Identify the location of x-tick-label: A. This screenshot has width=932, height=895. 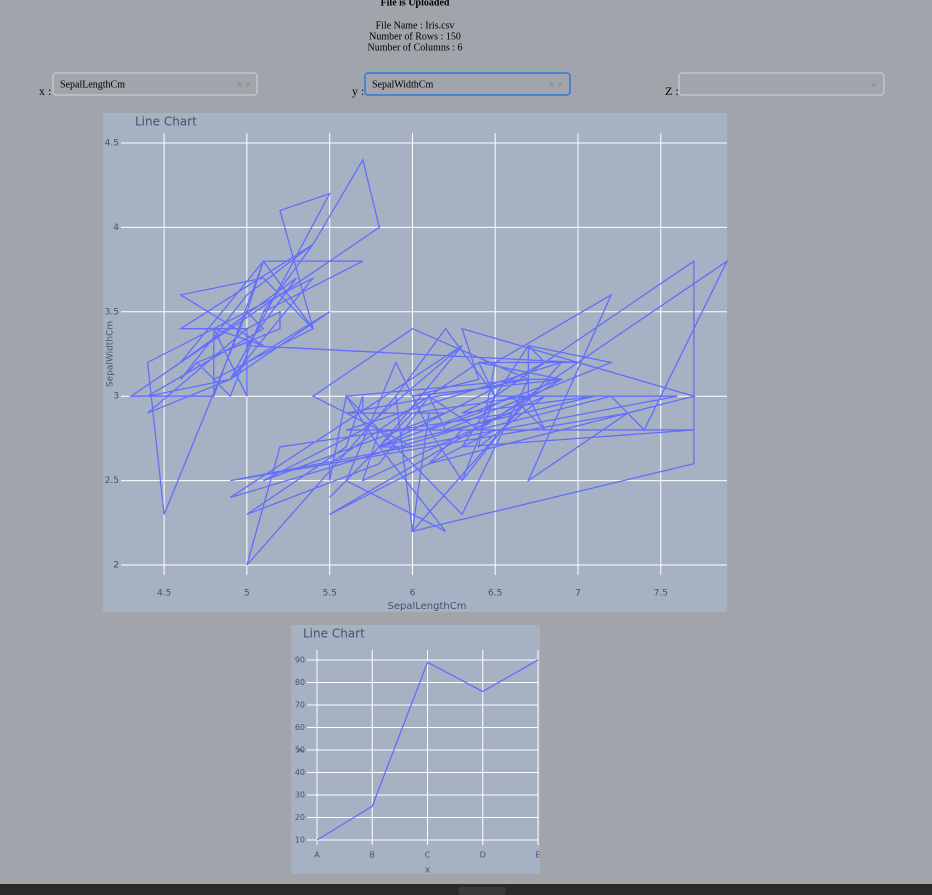
(317, 855).